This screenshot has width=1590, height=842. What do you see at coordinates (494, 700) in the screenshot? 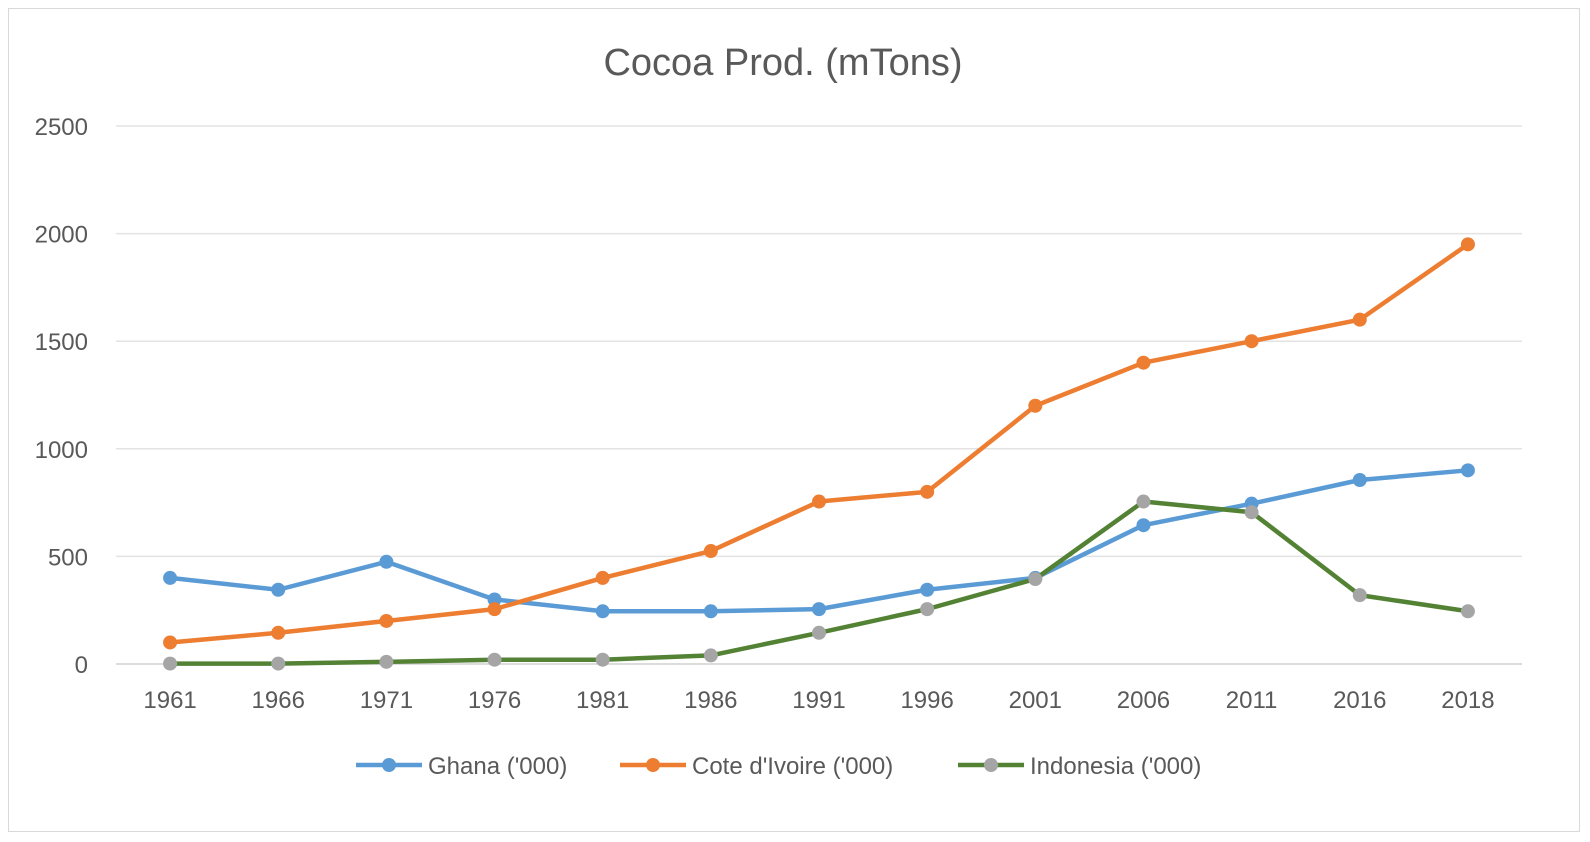
I see `x-tick-label: 1976` at bounding box center [494, 700].